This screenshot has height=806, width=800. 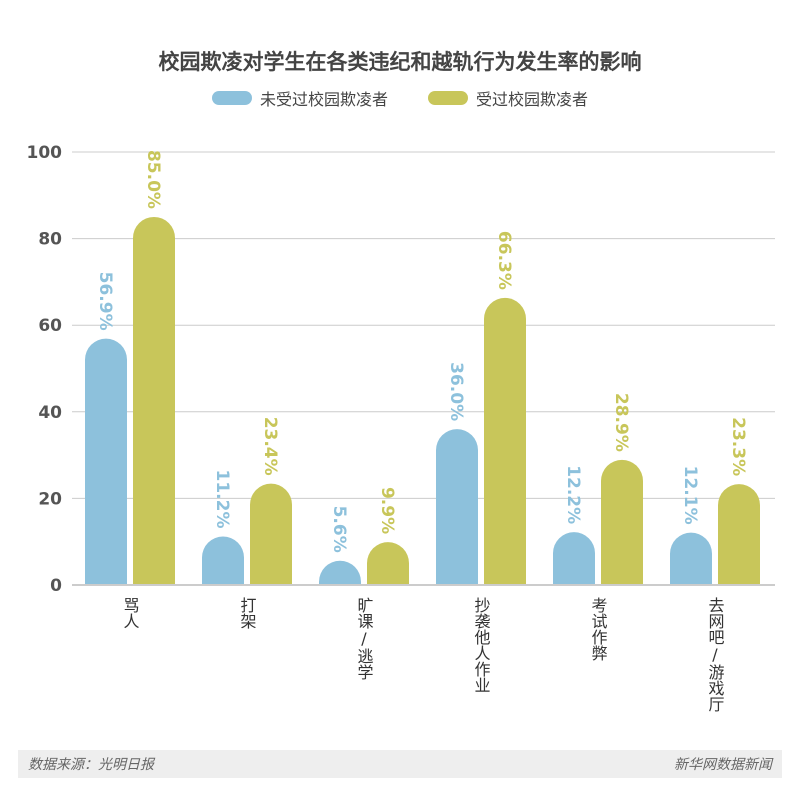 What do you see at coordinates (598, 629) in the screenshot?
I see `x-category-label: 考试作弊` at bounding box center [598, 629].